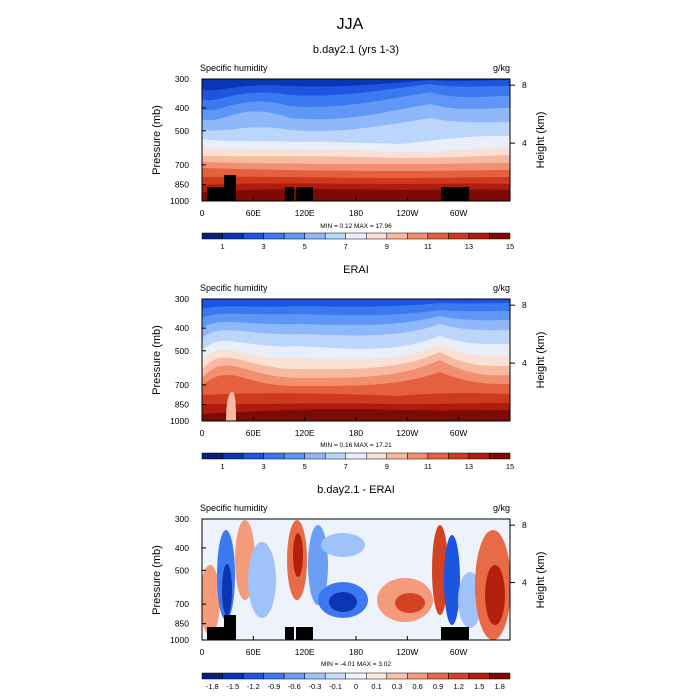 The width and height of the screenshot is (700, 700). I want to click on colorbar: 1 3 5 7 9 11 13 15, so click(357, 461).